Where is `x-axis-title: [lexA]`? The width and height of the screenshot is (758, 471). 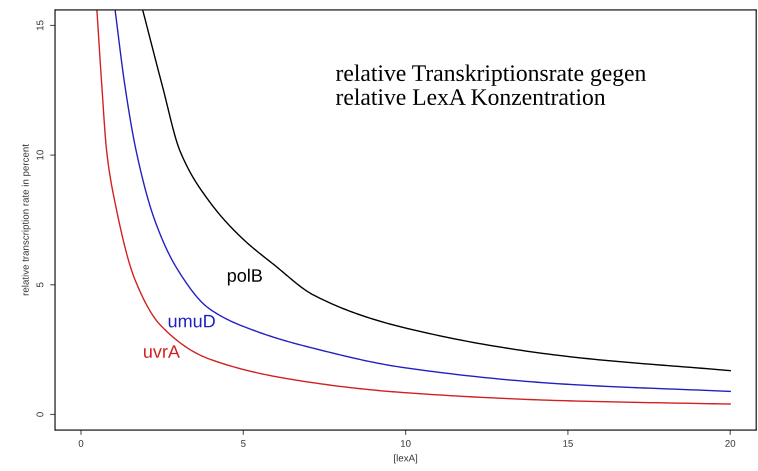 x-axis-title: [lexA] is located at coordinates (406, 459).